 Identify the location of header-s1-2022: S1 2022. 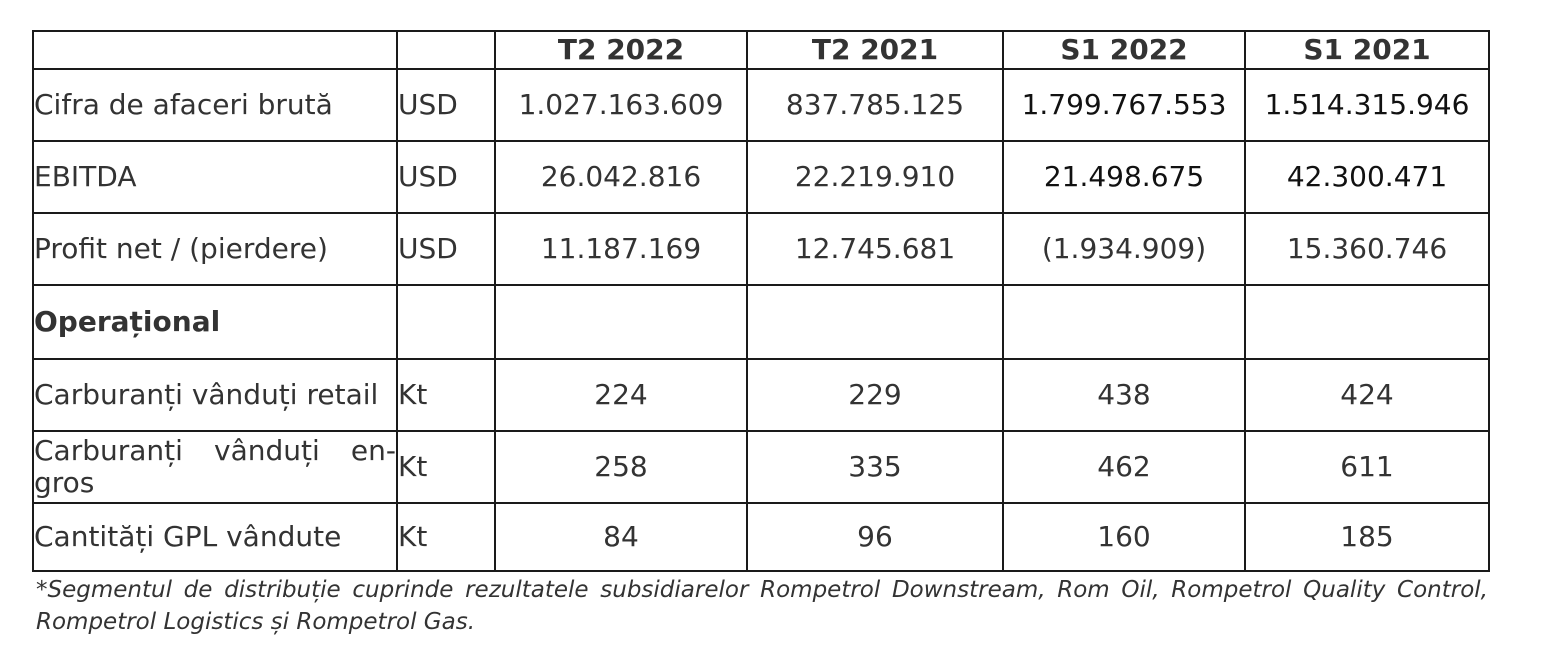
(1124, 50).